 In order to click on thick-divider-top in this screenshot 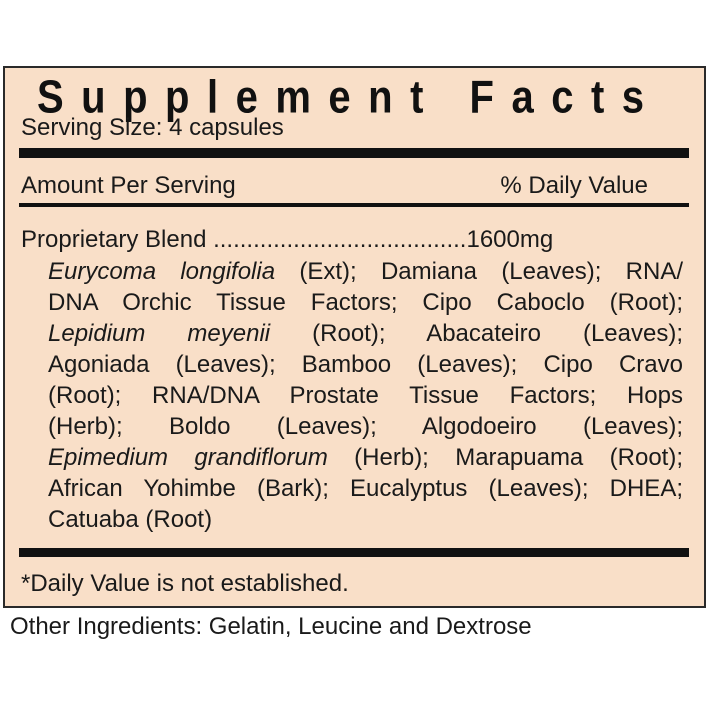, I will do `click(354, 153)`.